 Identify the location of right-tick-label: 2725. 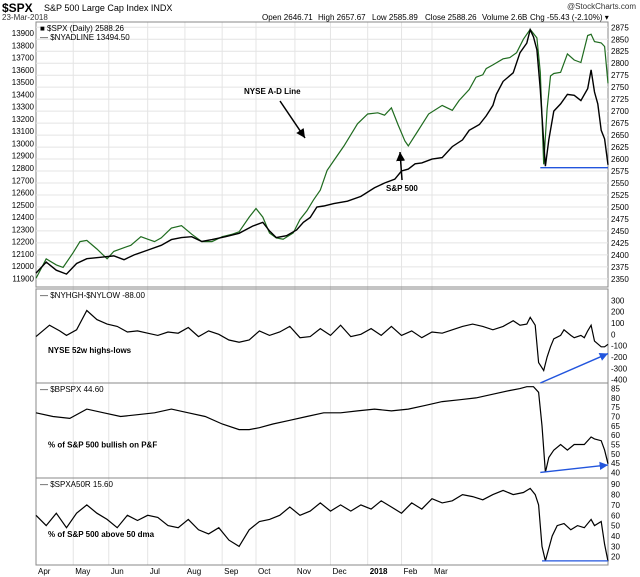
(620, 99).